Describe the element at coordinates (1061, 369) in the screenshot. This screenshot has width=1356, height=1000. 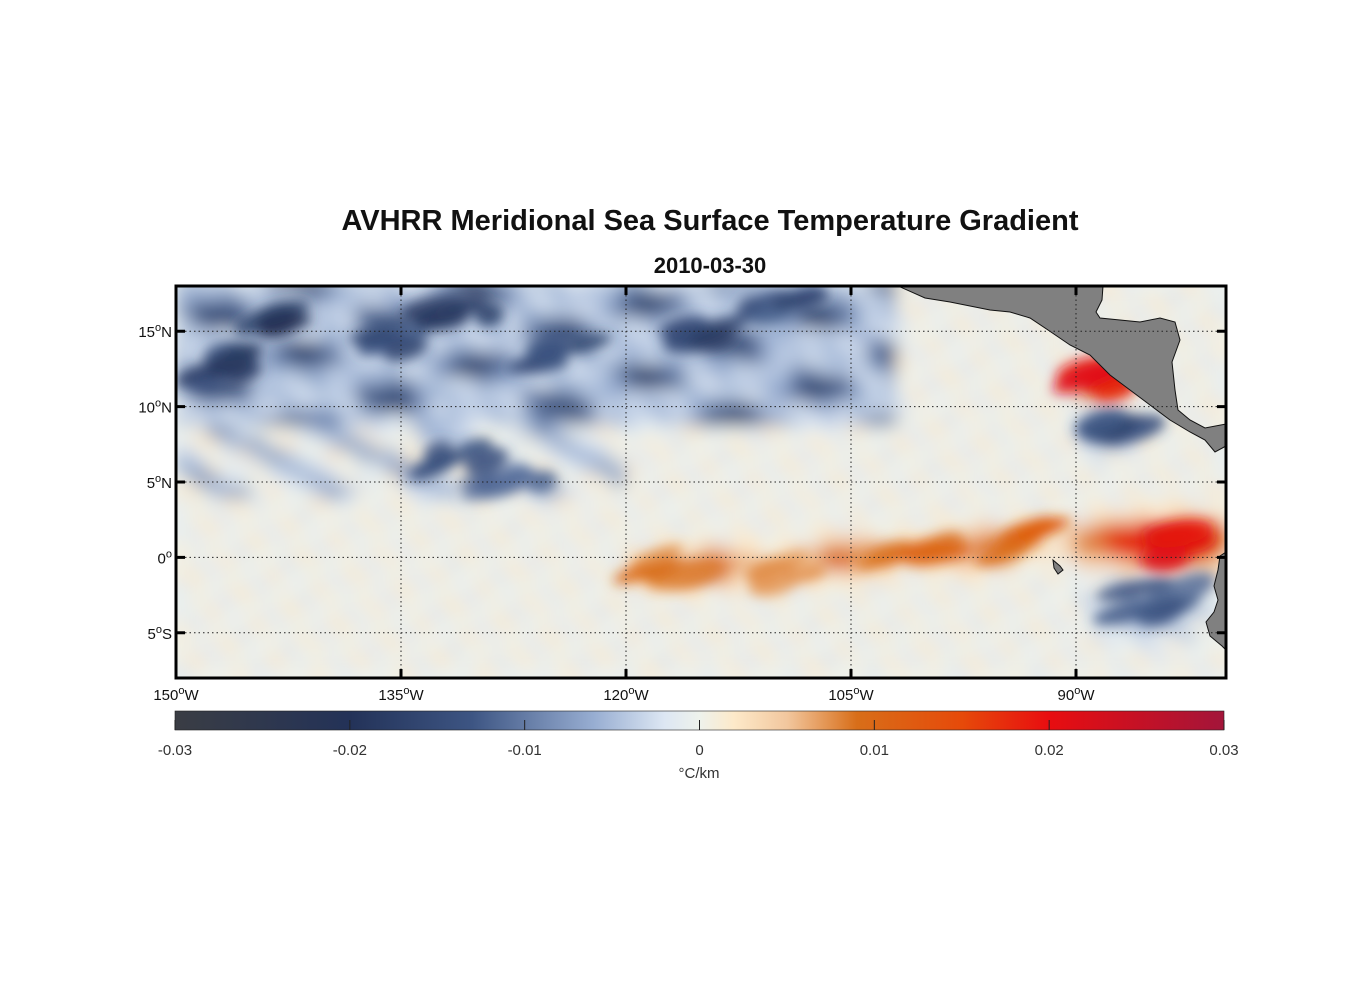
I see `land-central-america` at that location.